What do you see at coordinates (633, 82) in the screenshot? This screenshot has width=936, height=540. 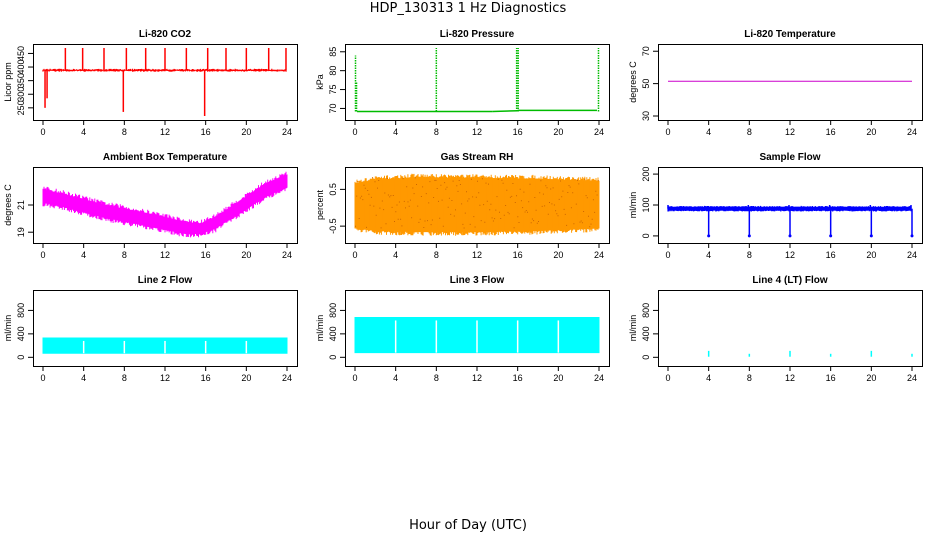 I see `y-axis-label: degrees C` at bounding box center [633, 82].